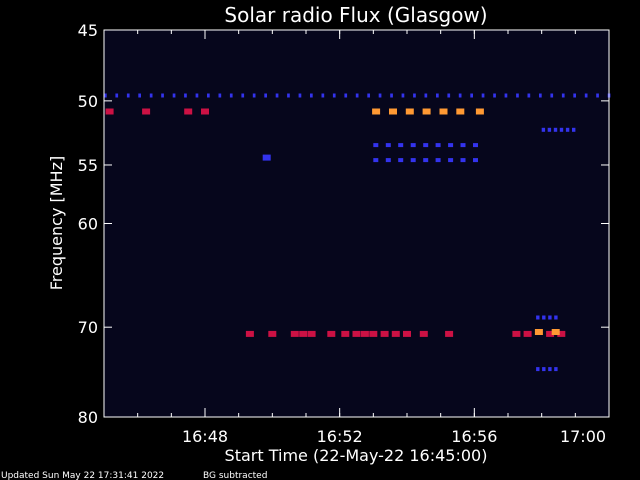  What do you see at coordinates (356, 455) in the screenshot?
I see `x-axis-label: Start Time (22-May-22 16:45:00)` at bounding box center [356, 455].